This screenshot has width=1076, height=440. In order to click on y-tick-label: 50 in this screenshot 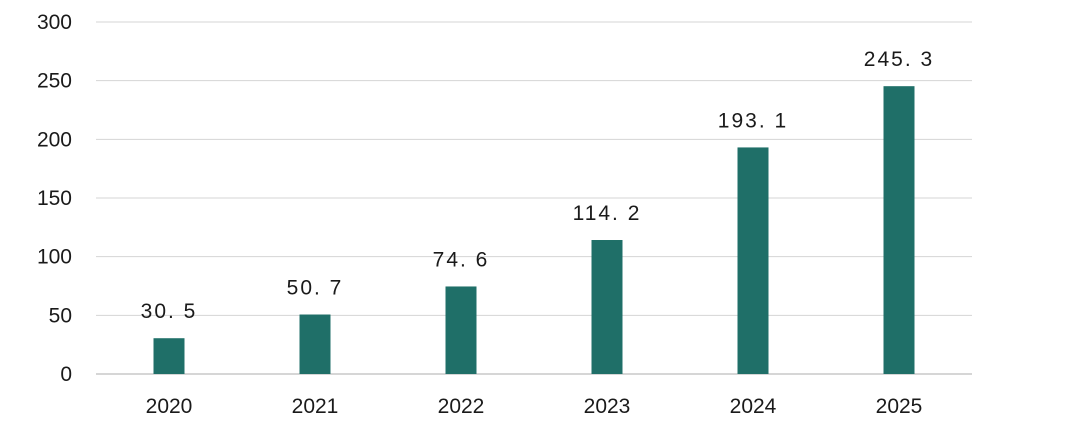, I will do `click(60, 315)`.